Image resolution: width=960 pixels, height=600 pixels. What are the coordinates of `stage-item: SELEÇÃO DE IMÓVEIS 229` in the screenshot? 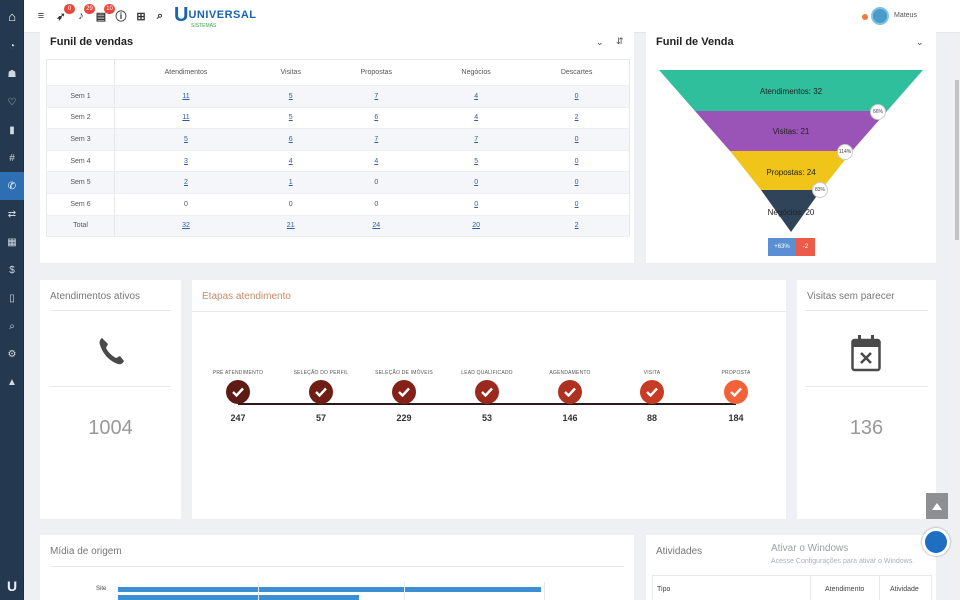 It's located at (404, 396).